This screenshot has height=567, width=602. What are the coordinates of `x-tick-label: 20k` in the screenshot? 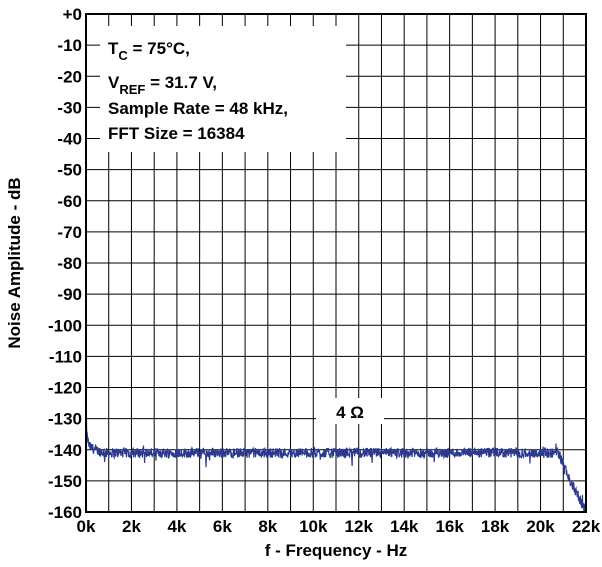 It's located at (540, 526).